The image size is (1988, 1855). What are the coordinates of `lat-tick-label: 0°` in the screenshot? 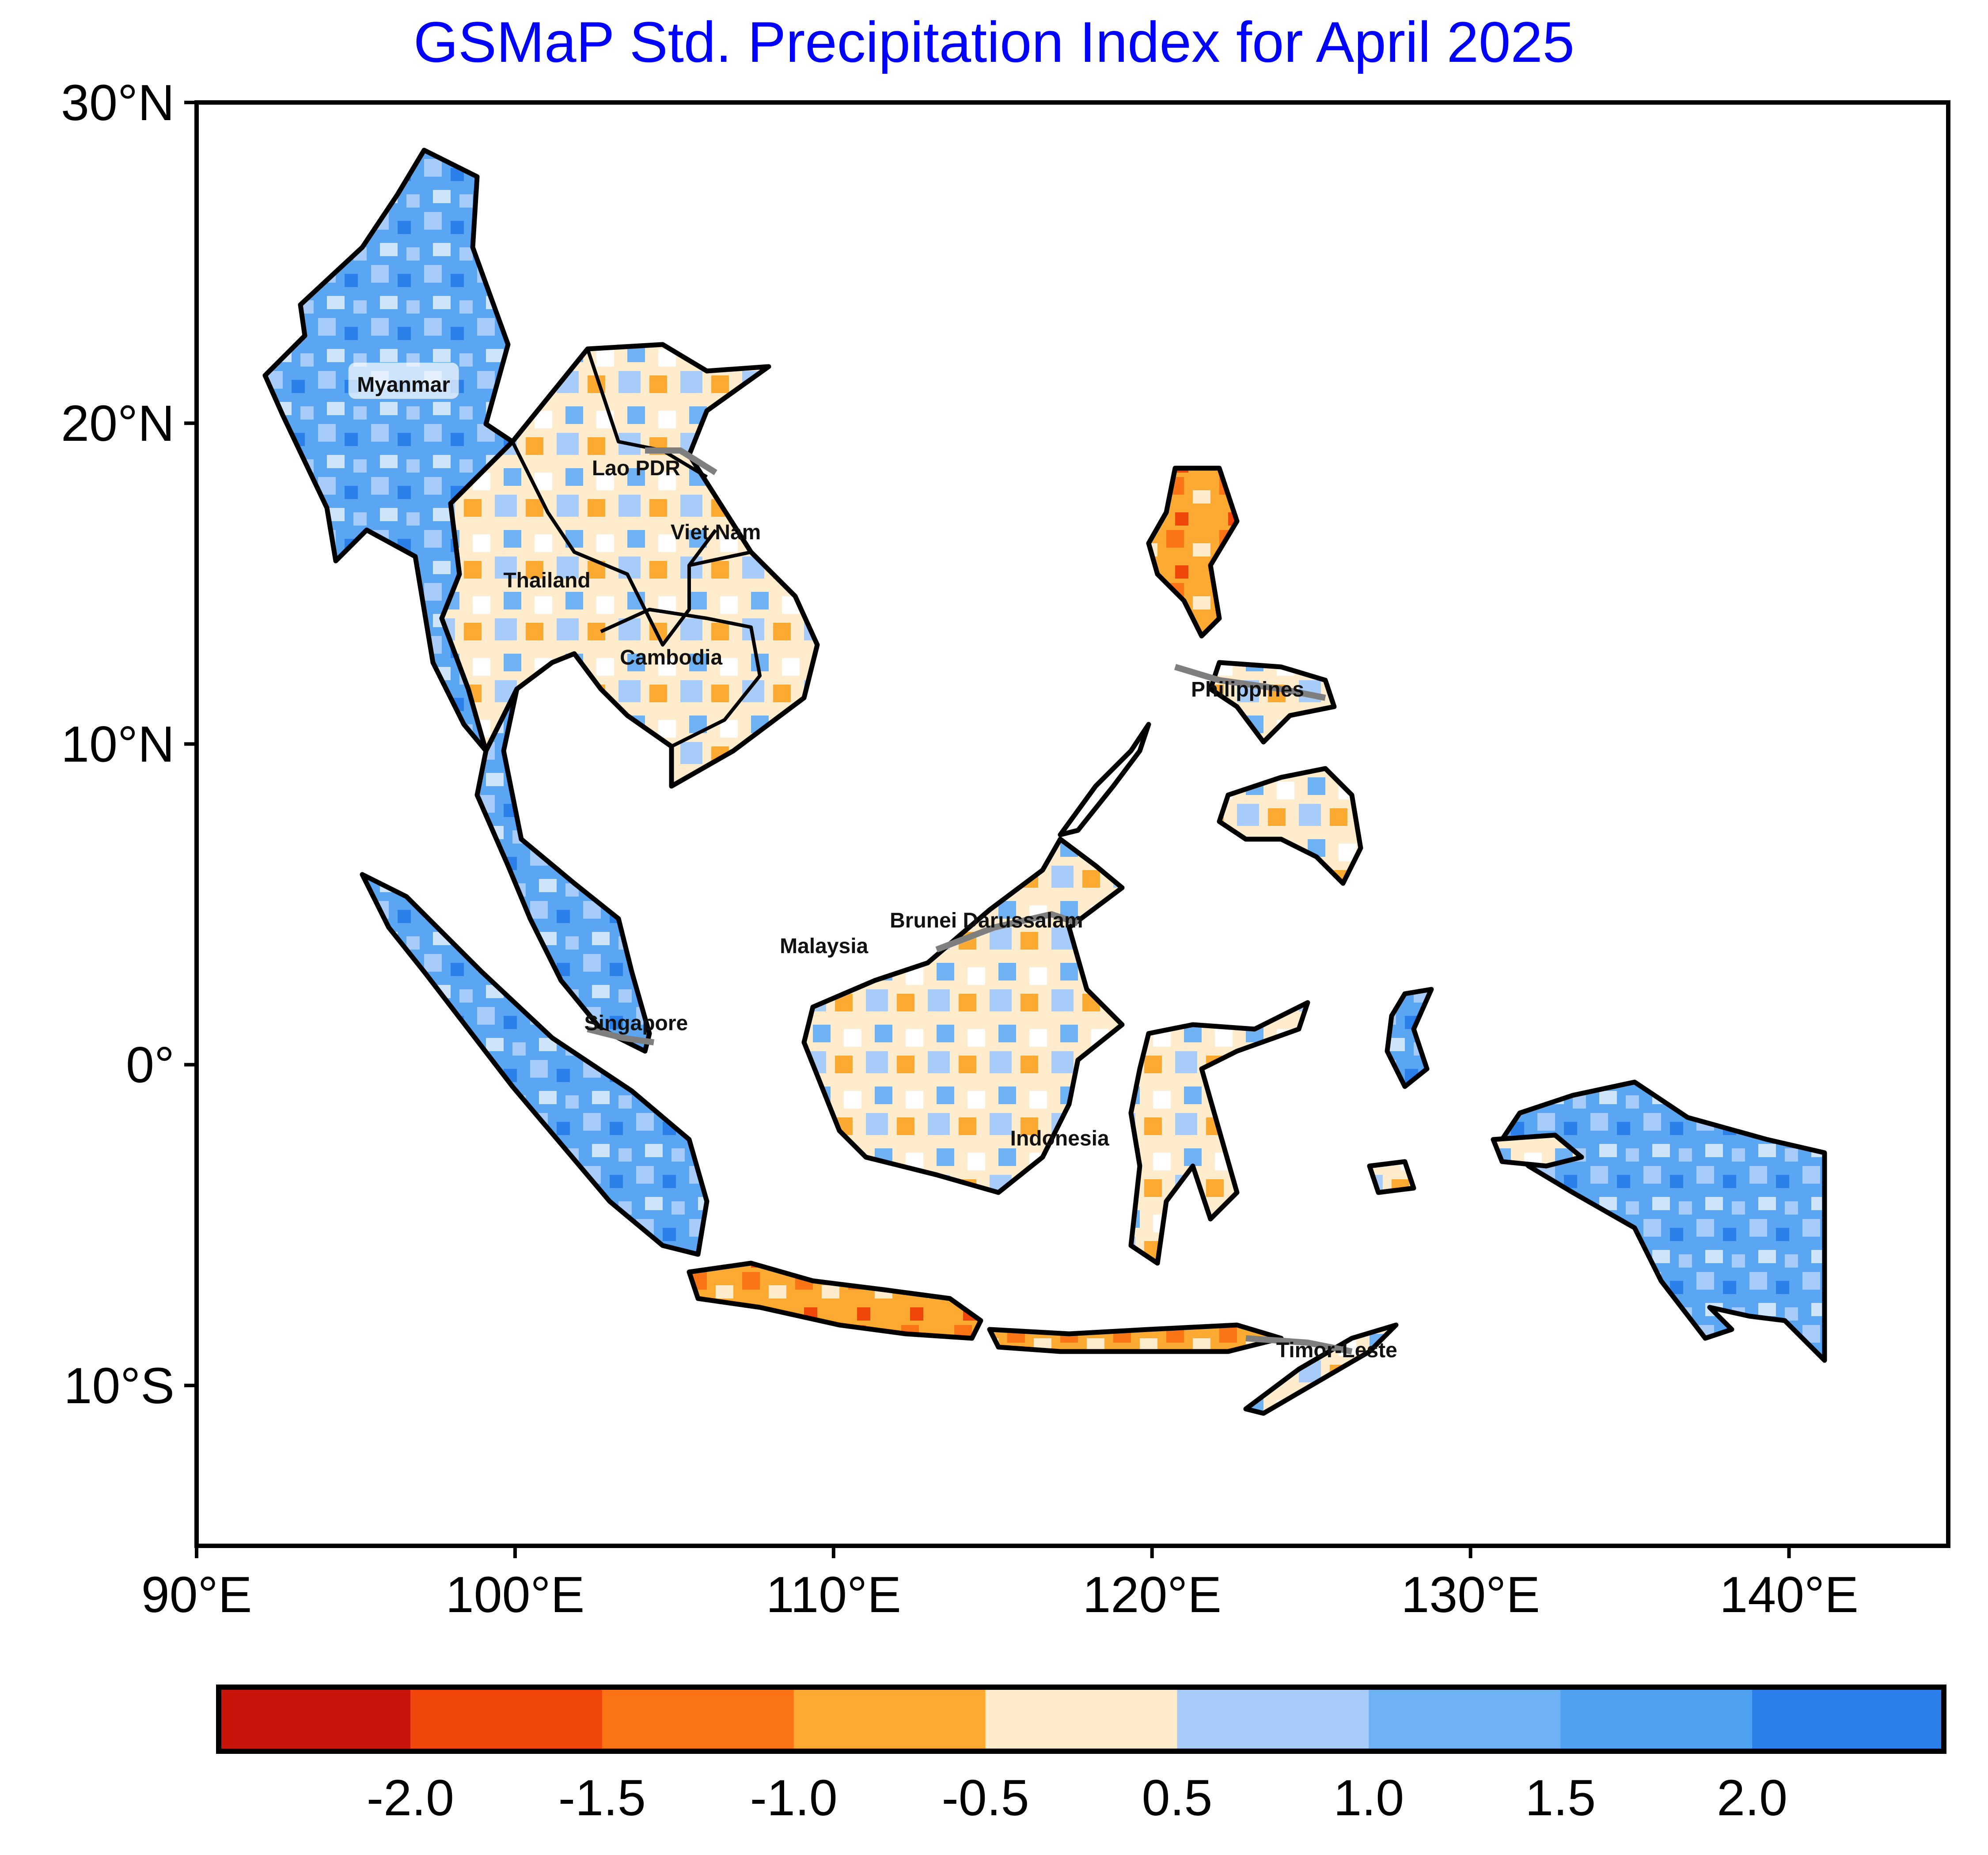 It's located at (150, 1065).